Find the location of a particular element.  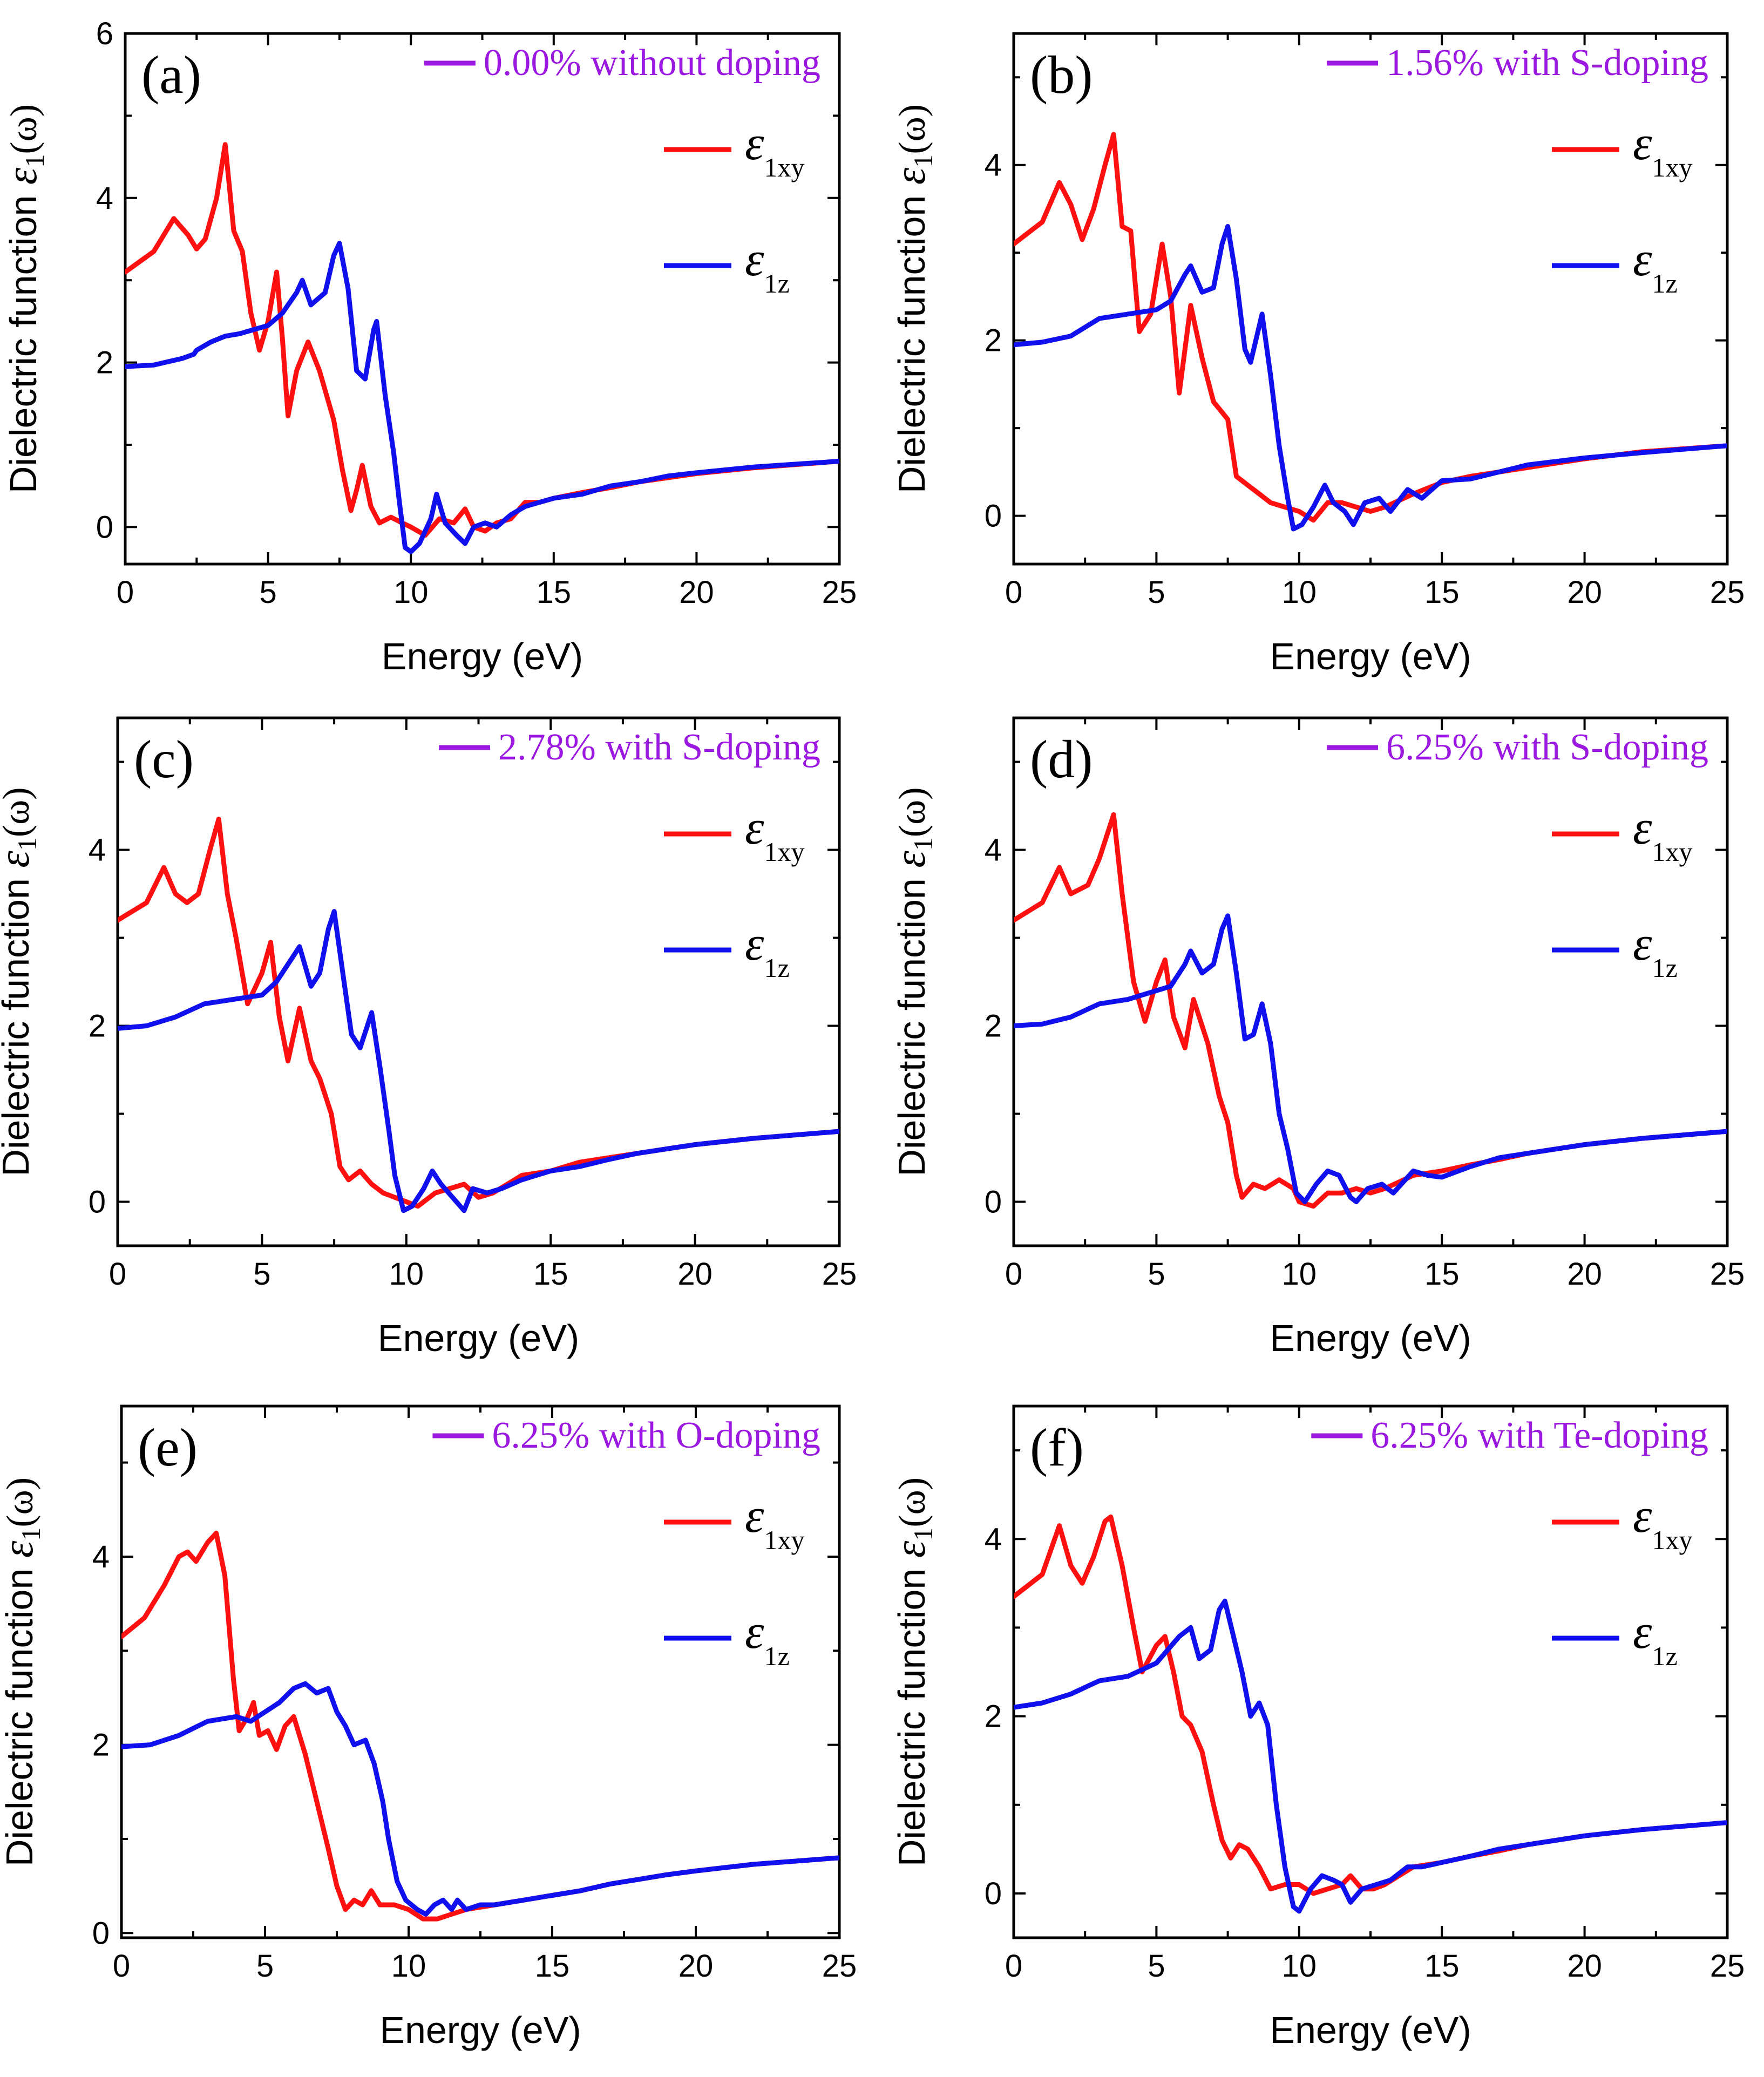

header-legend-text: 6.25% with S-doping is located at coordinates (1547, 747).